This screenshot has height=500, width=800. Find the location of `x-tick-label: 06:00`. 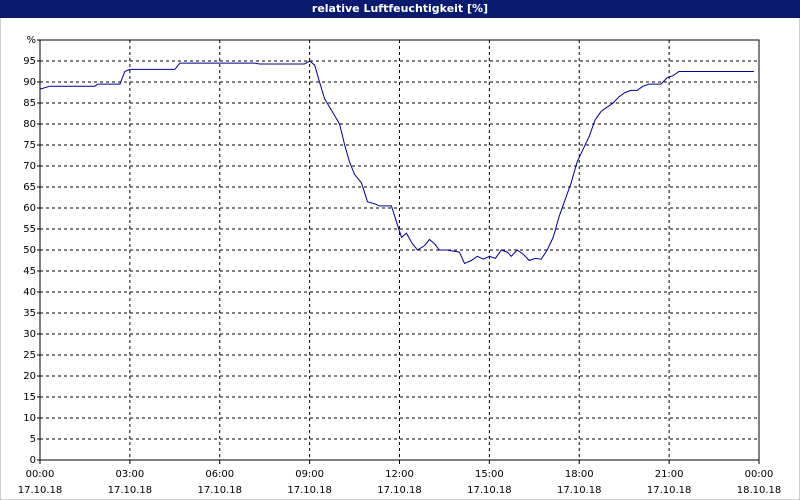

x-tick-label: 06:00 is located at coordinates (219, 474).